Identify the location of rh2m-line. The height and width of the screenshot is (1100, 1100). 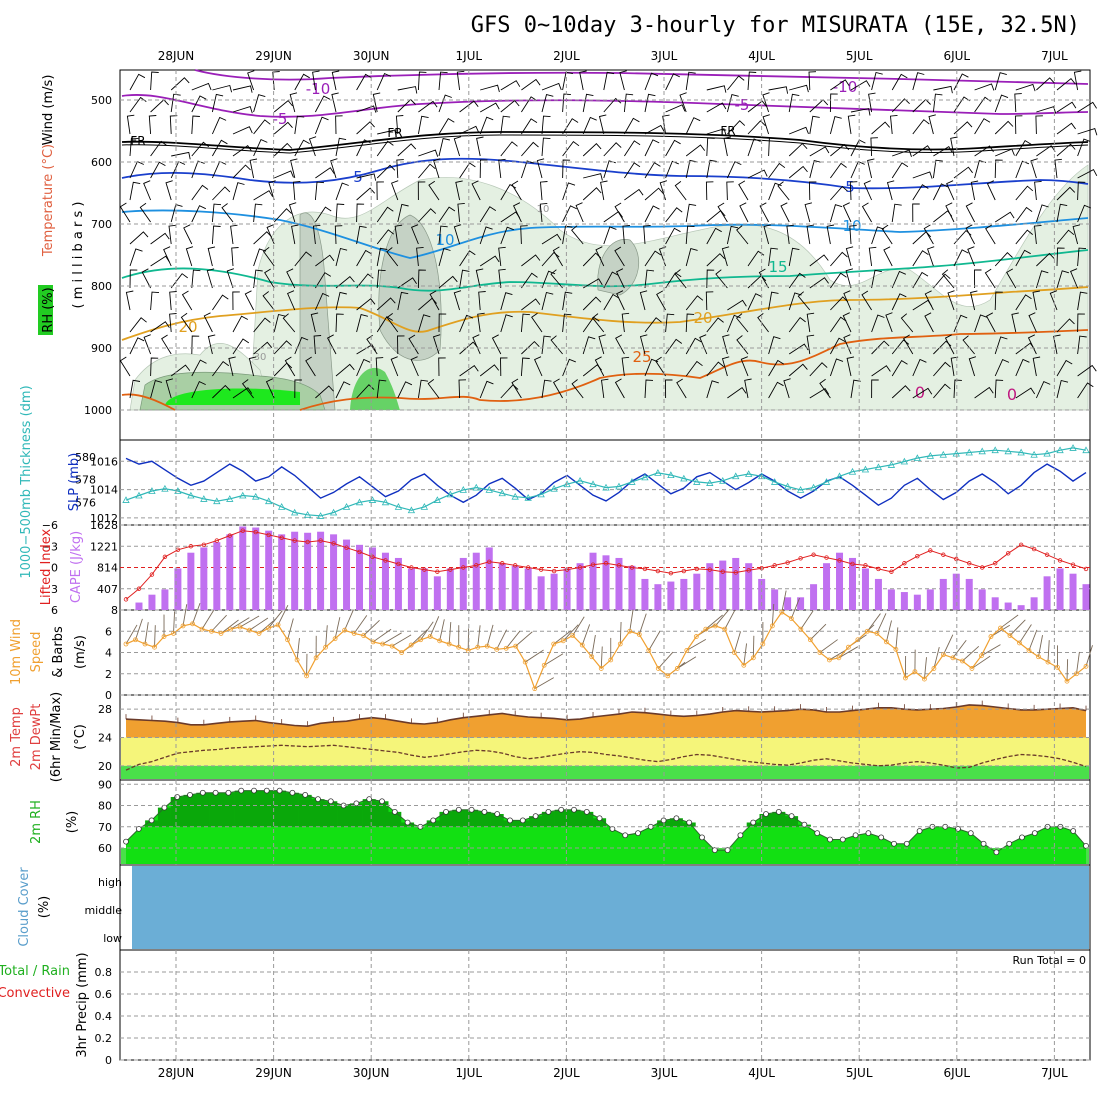
(606, 821).